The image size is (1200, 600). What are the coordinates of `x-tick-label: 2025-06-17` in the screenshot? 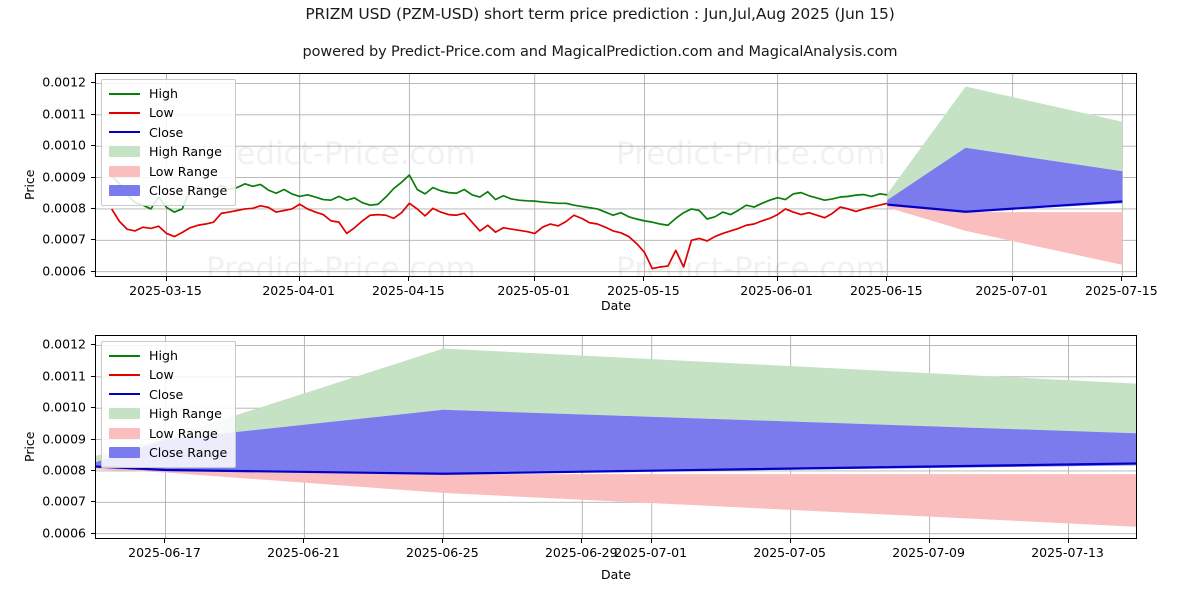 It's located at (164, 552).